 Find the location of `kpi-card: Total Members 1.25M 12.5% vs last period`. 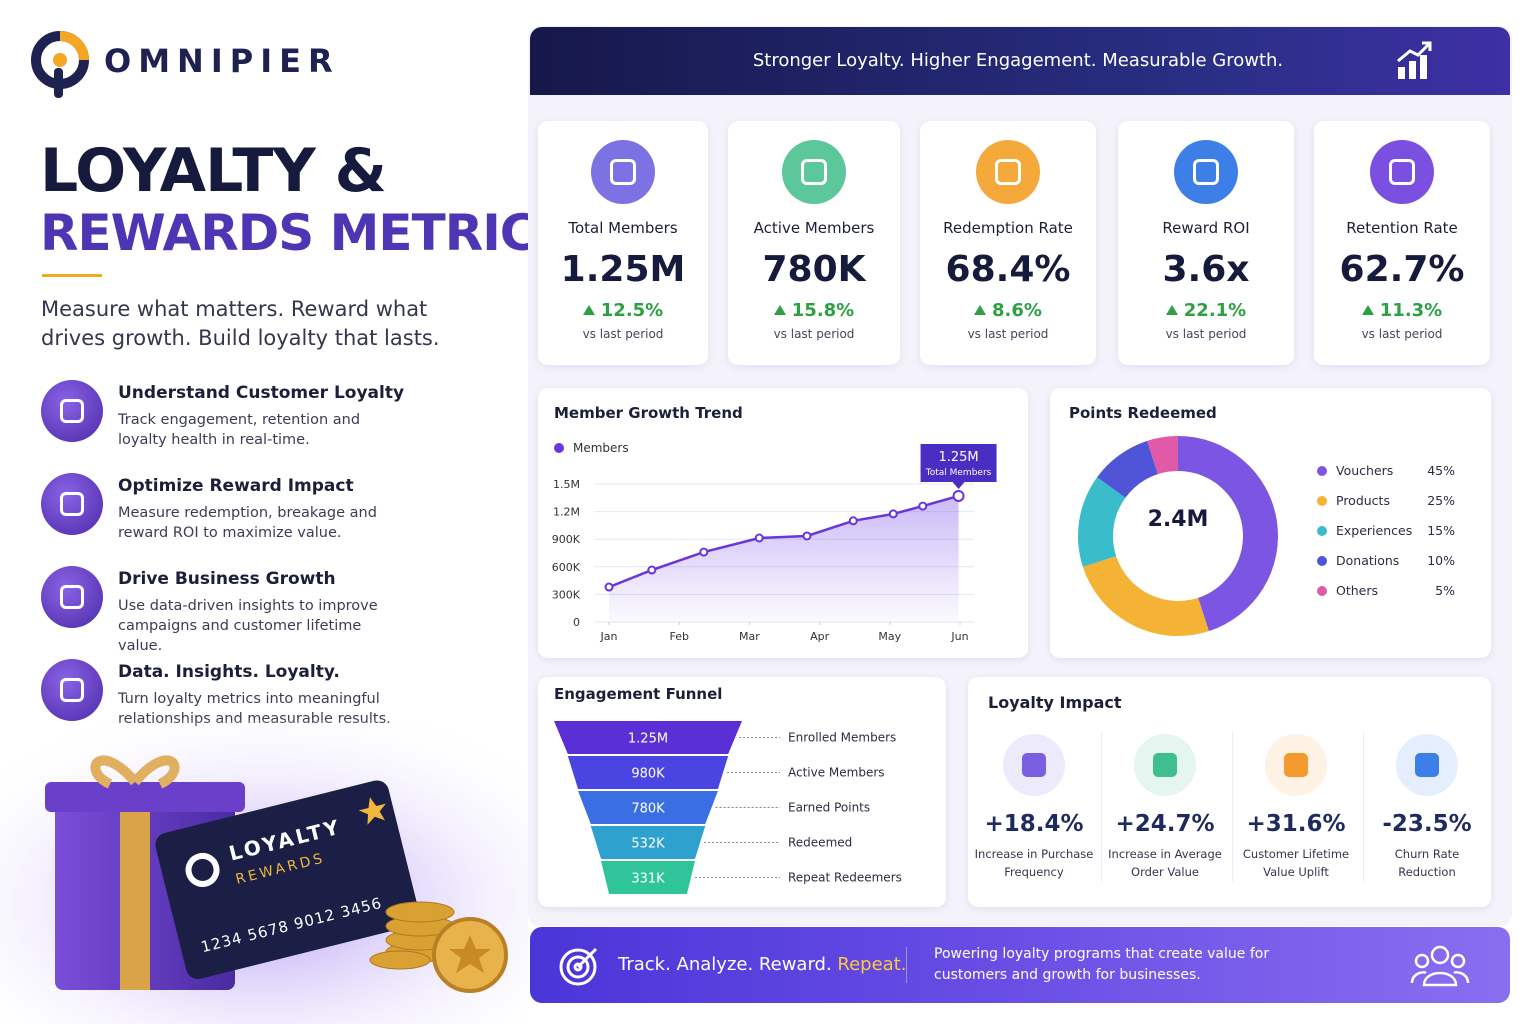

kpi-card: Total Members 1.25M 12.5% vs last period is located at coordinates (623, 243).